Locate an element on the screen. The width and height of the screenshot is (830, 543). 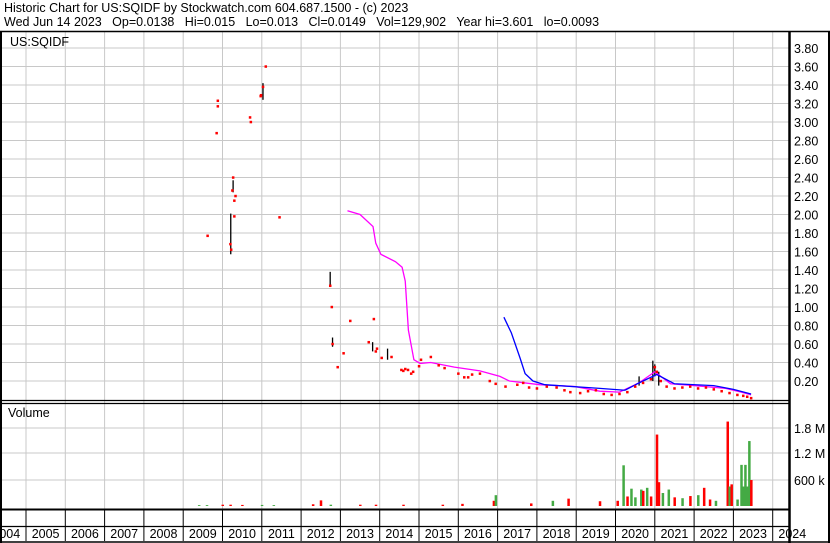
year-tick-label: 2004 is located at coordinates (10, 534).